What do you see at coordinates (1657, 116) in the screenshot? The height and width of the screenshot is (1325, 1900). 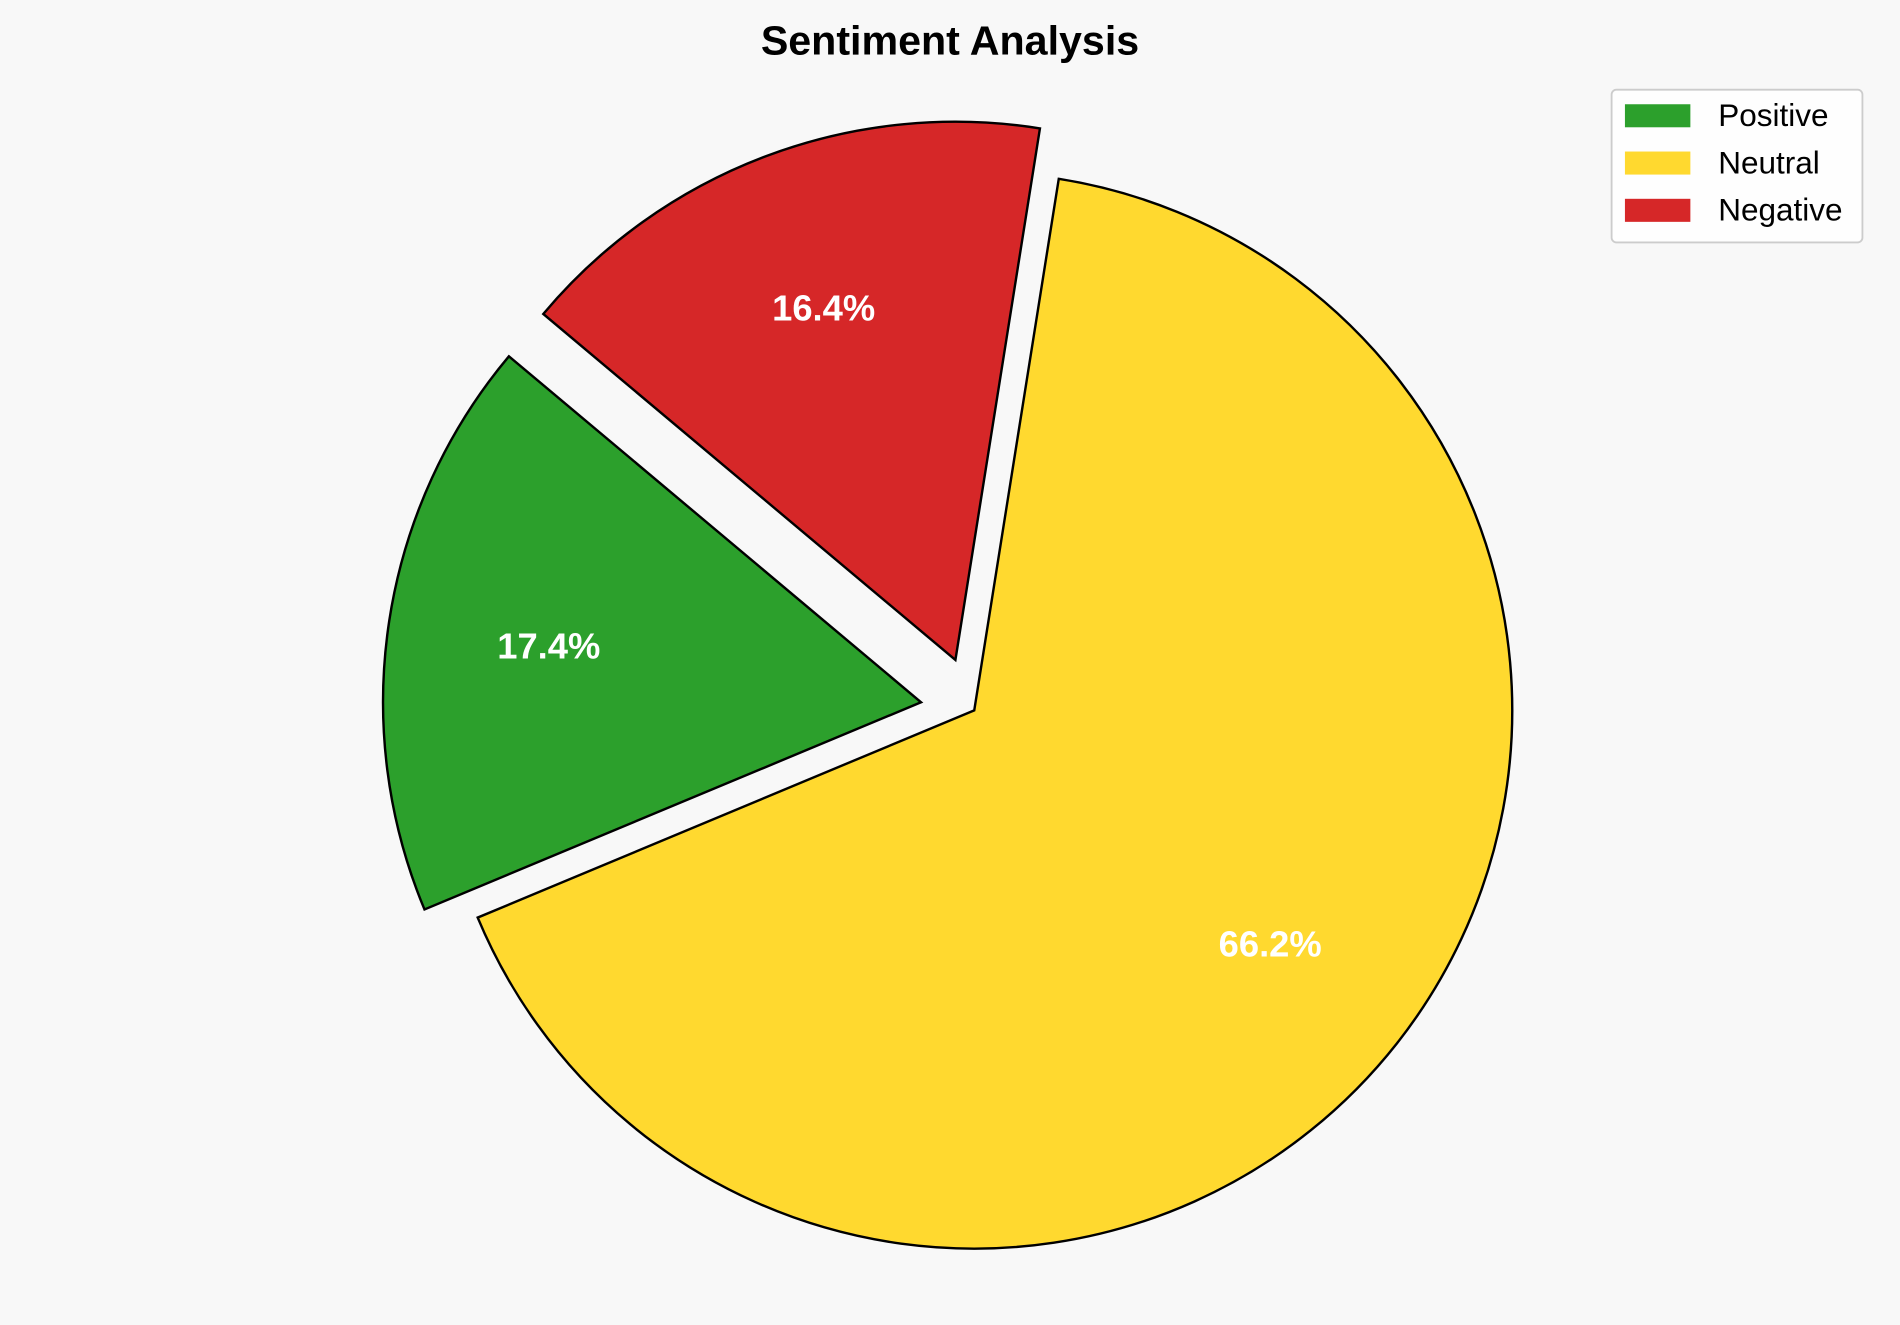 I see `legend-swatch-positive` at bounding box center [1657, 116].